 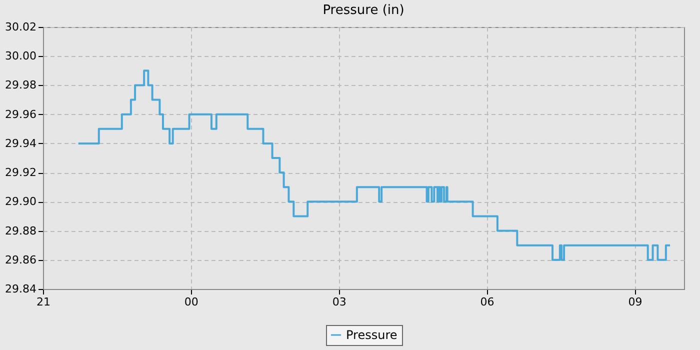 I want to click on x-tick-label: 00, so click(x=191, y=302).